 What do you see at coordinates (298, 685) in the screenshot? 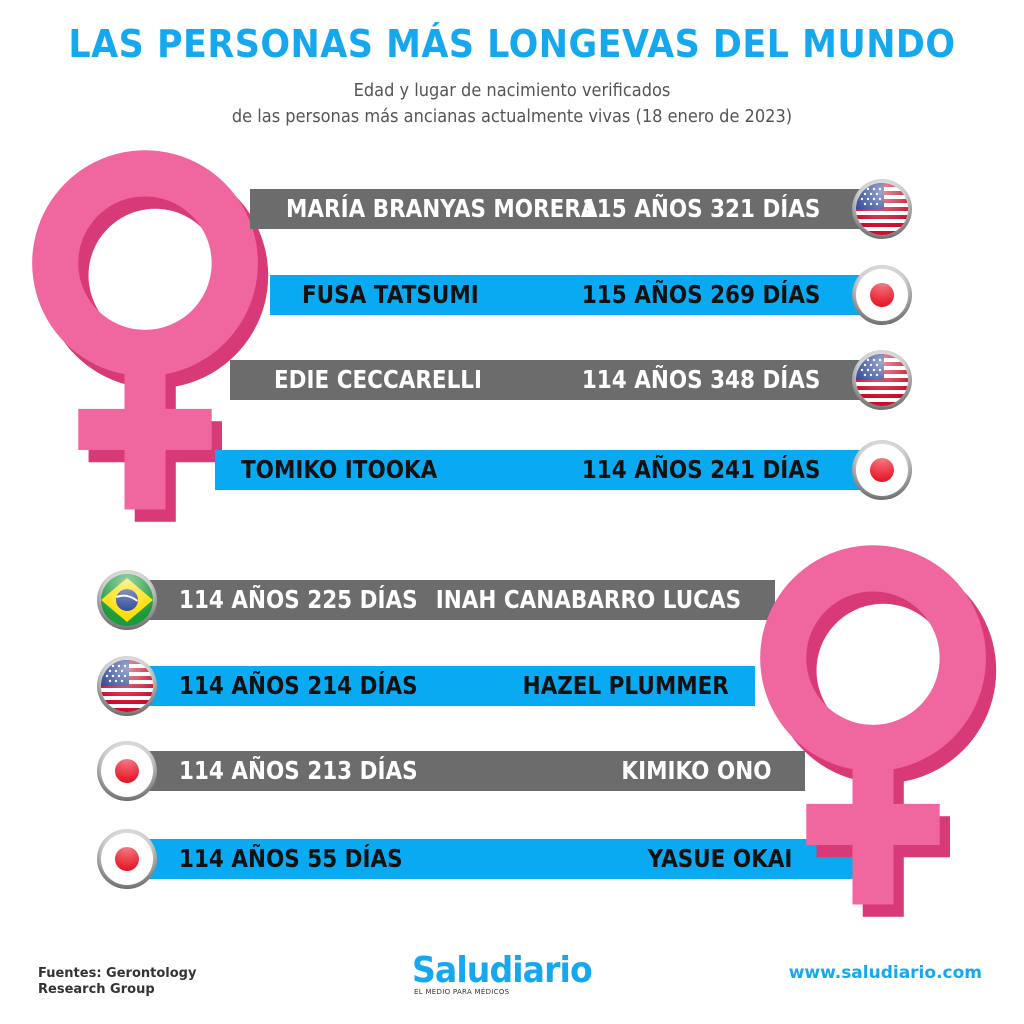
I see `person-age: 114 AÑOS 214 DÍAS` at bounding box center [298, 685].